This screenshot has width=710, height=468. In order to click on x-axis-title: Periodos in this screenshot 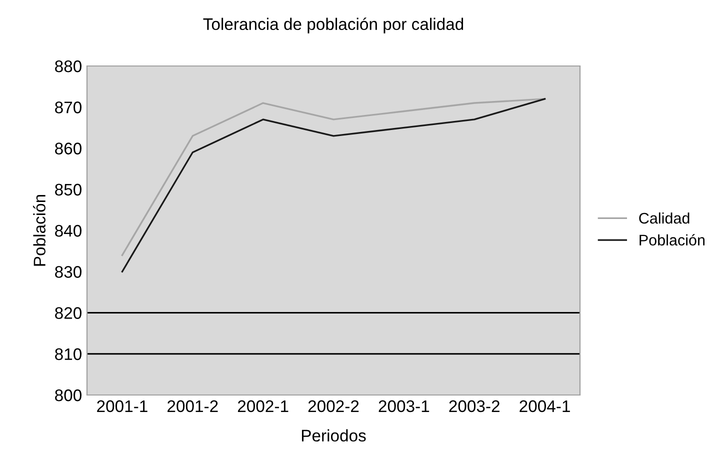, I will do `click(334, 435)`.